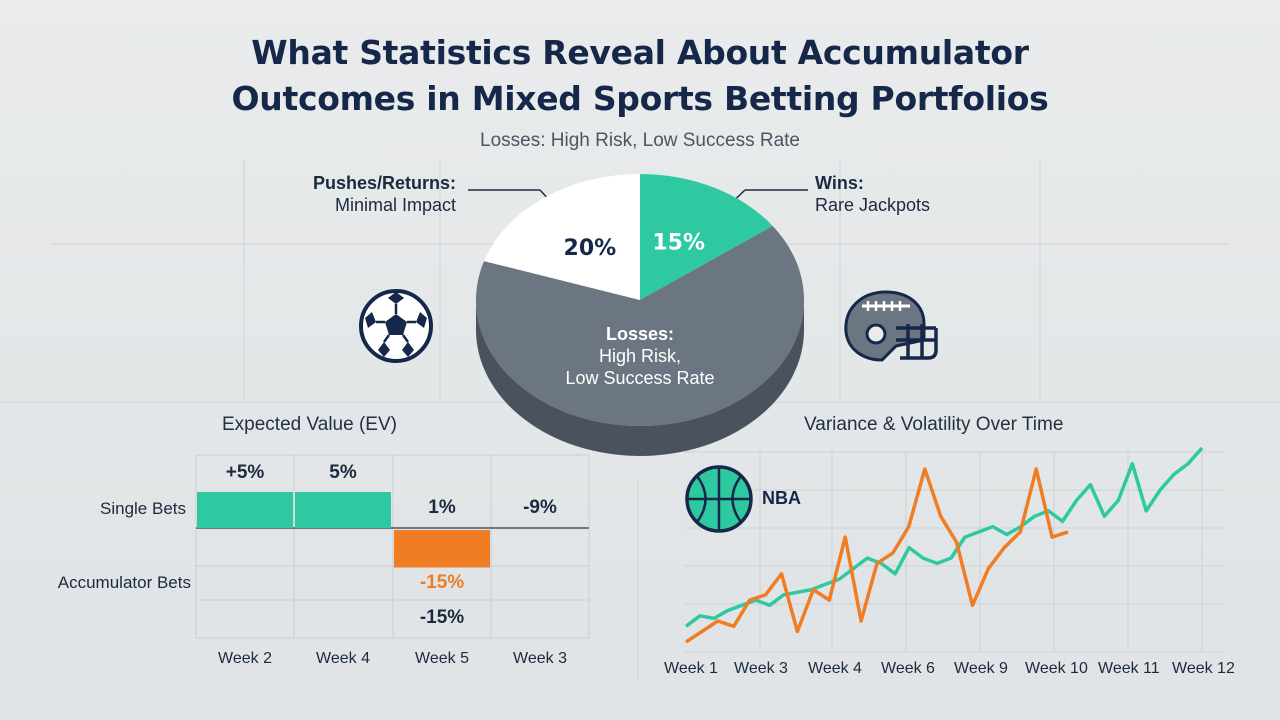 The height and width of the screenshot is (720, 1280). What do you see at coordinates (245, 472) in the screenshot?
I see `ev-head-week-2: +5%` at bounding box center [245, 472].